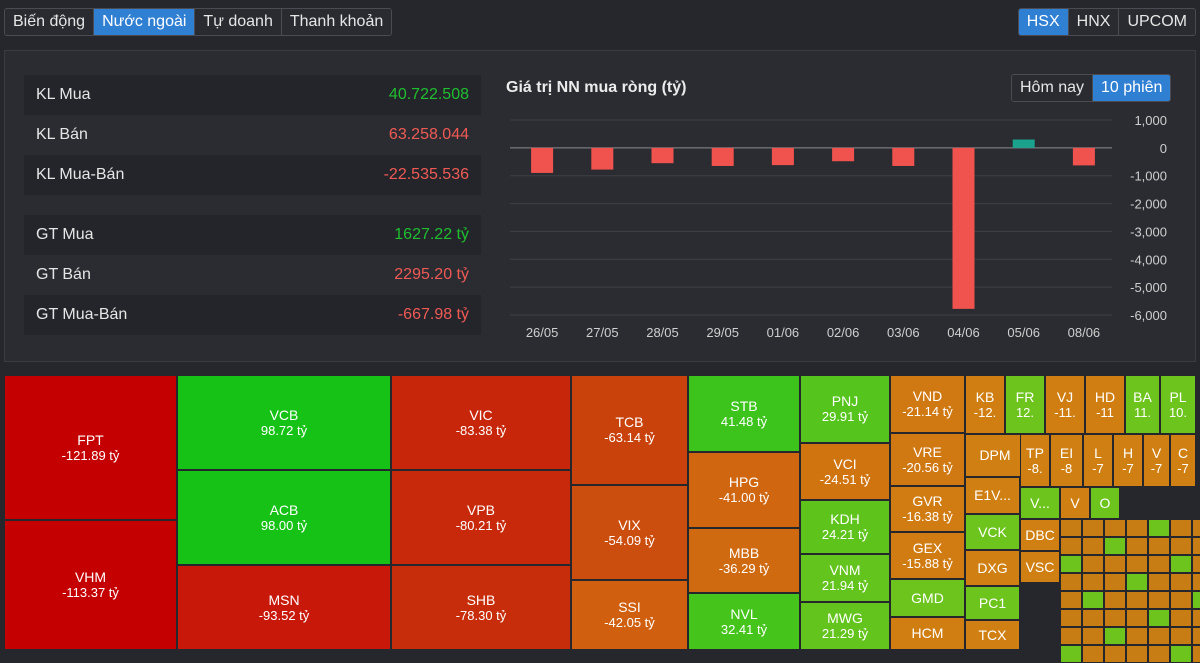 The image size is (1200, 663). I want to click on treemap-cell-mwg: MWG 21.29 tỷ, so click(845, 626).